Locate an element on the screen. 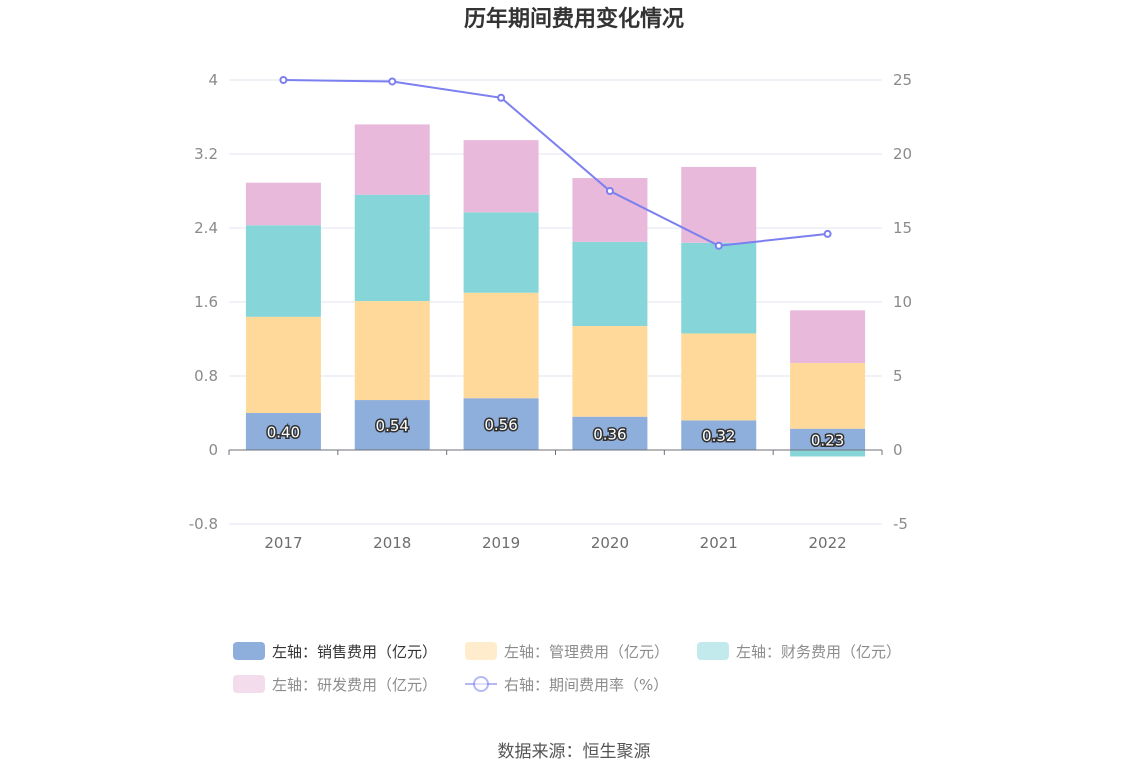 This screenshot has height=776, width=1148. data-label: 0.36 is located at coordinates (609, 434).